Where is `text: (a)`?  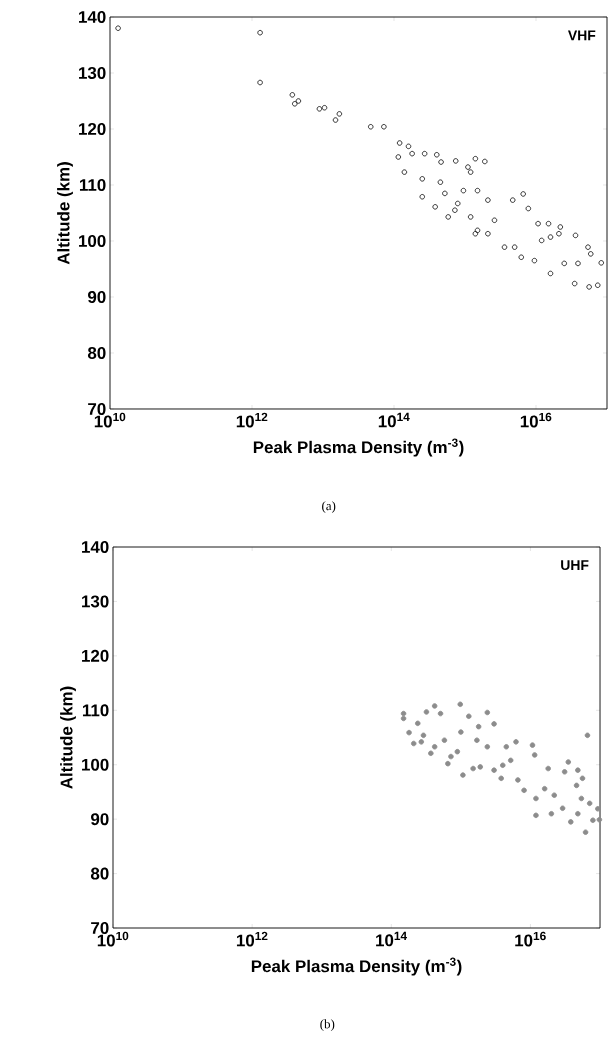 text: (a) is located at coordinates (329, 507).